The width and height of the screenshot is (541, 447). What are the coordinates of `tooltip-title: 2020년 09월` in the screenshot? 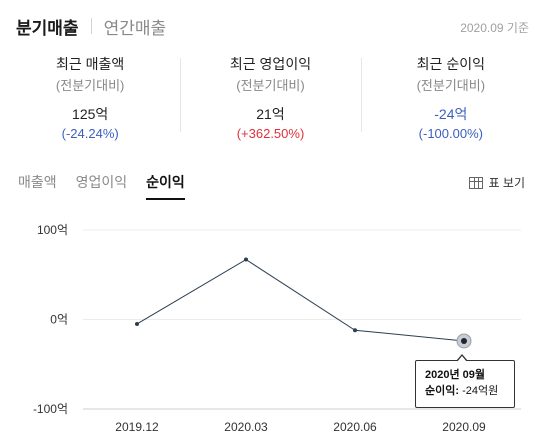 It's located at (455, 375).